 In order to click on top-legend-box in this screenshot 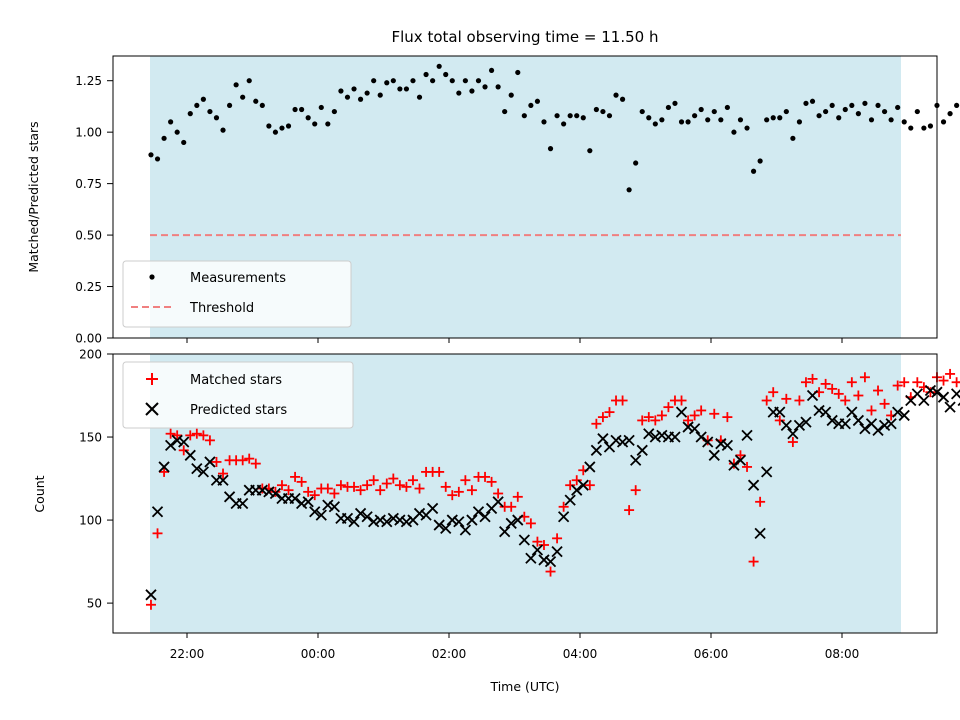, I will do `click(237, 294)`.